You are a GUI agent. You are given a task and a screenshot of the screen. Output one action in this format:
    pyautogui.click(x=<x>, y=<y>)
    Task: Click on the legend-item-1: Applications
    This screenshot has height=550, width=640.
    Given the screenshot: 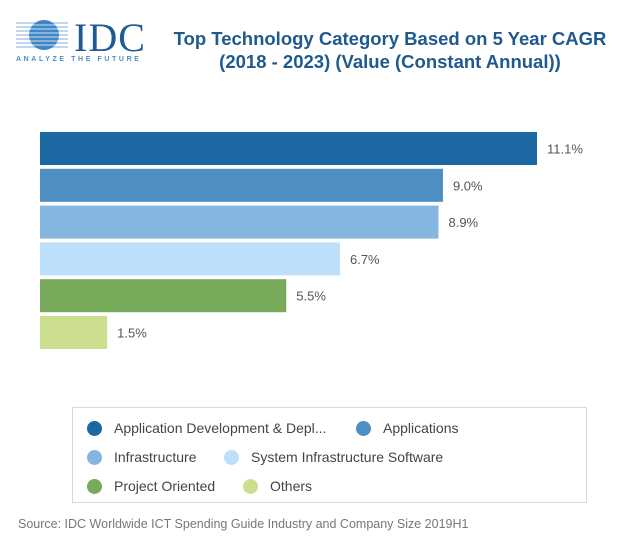 What is the action you would take?
    pyautogui.click(x=407, y=428)
    